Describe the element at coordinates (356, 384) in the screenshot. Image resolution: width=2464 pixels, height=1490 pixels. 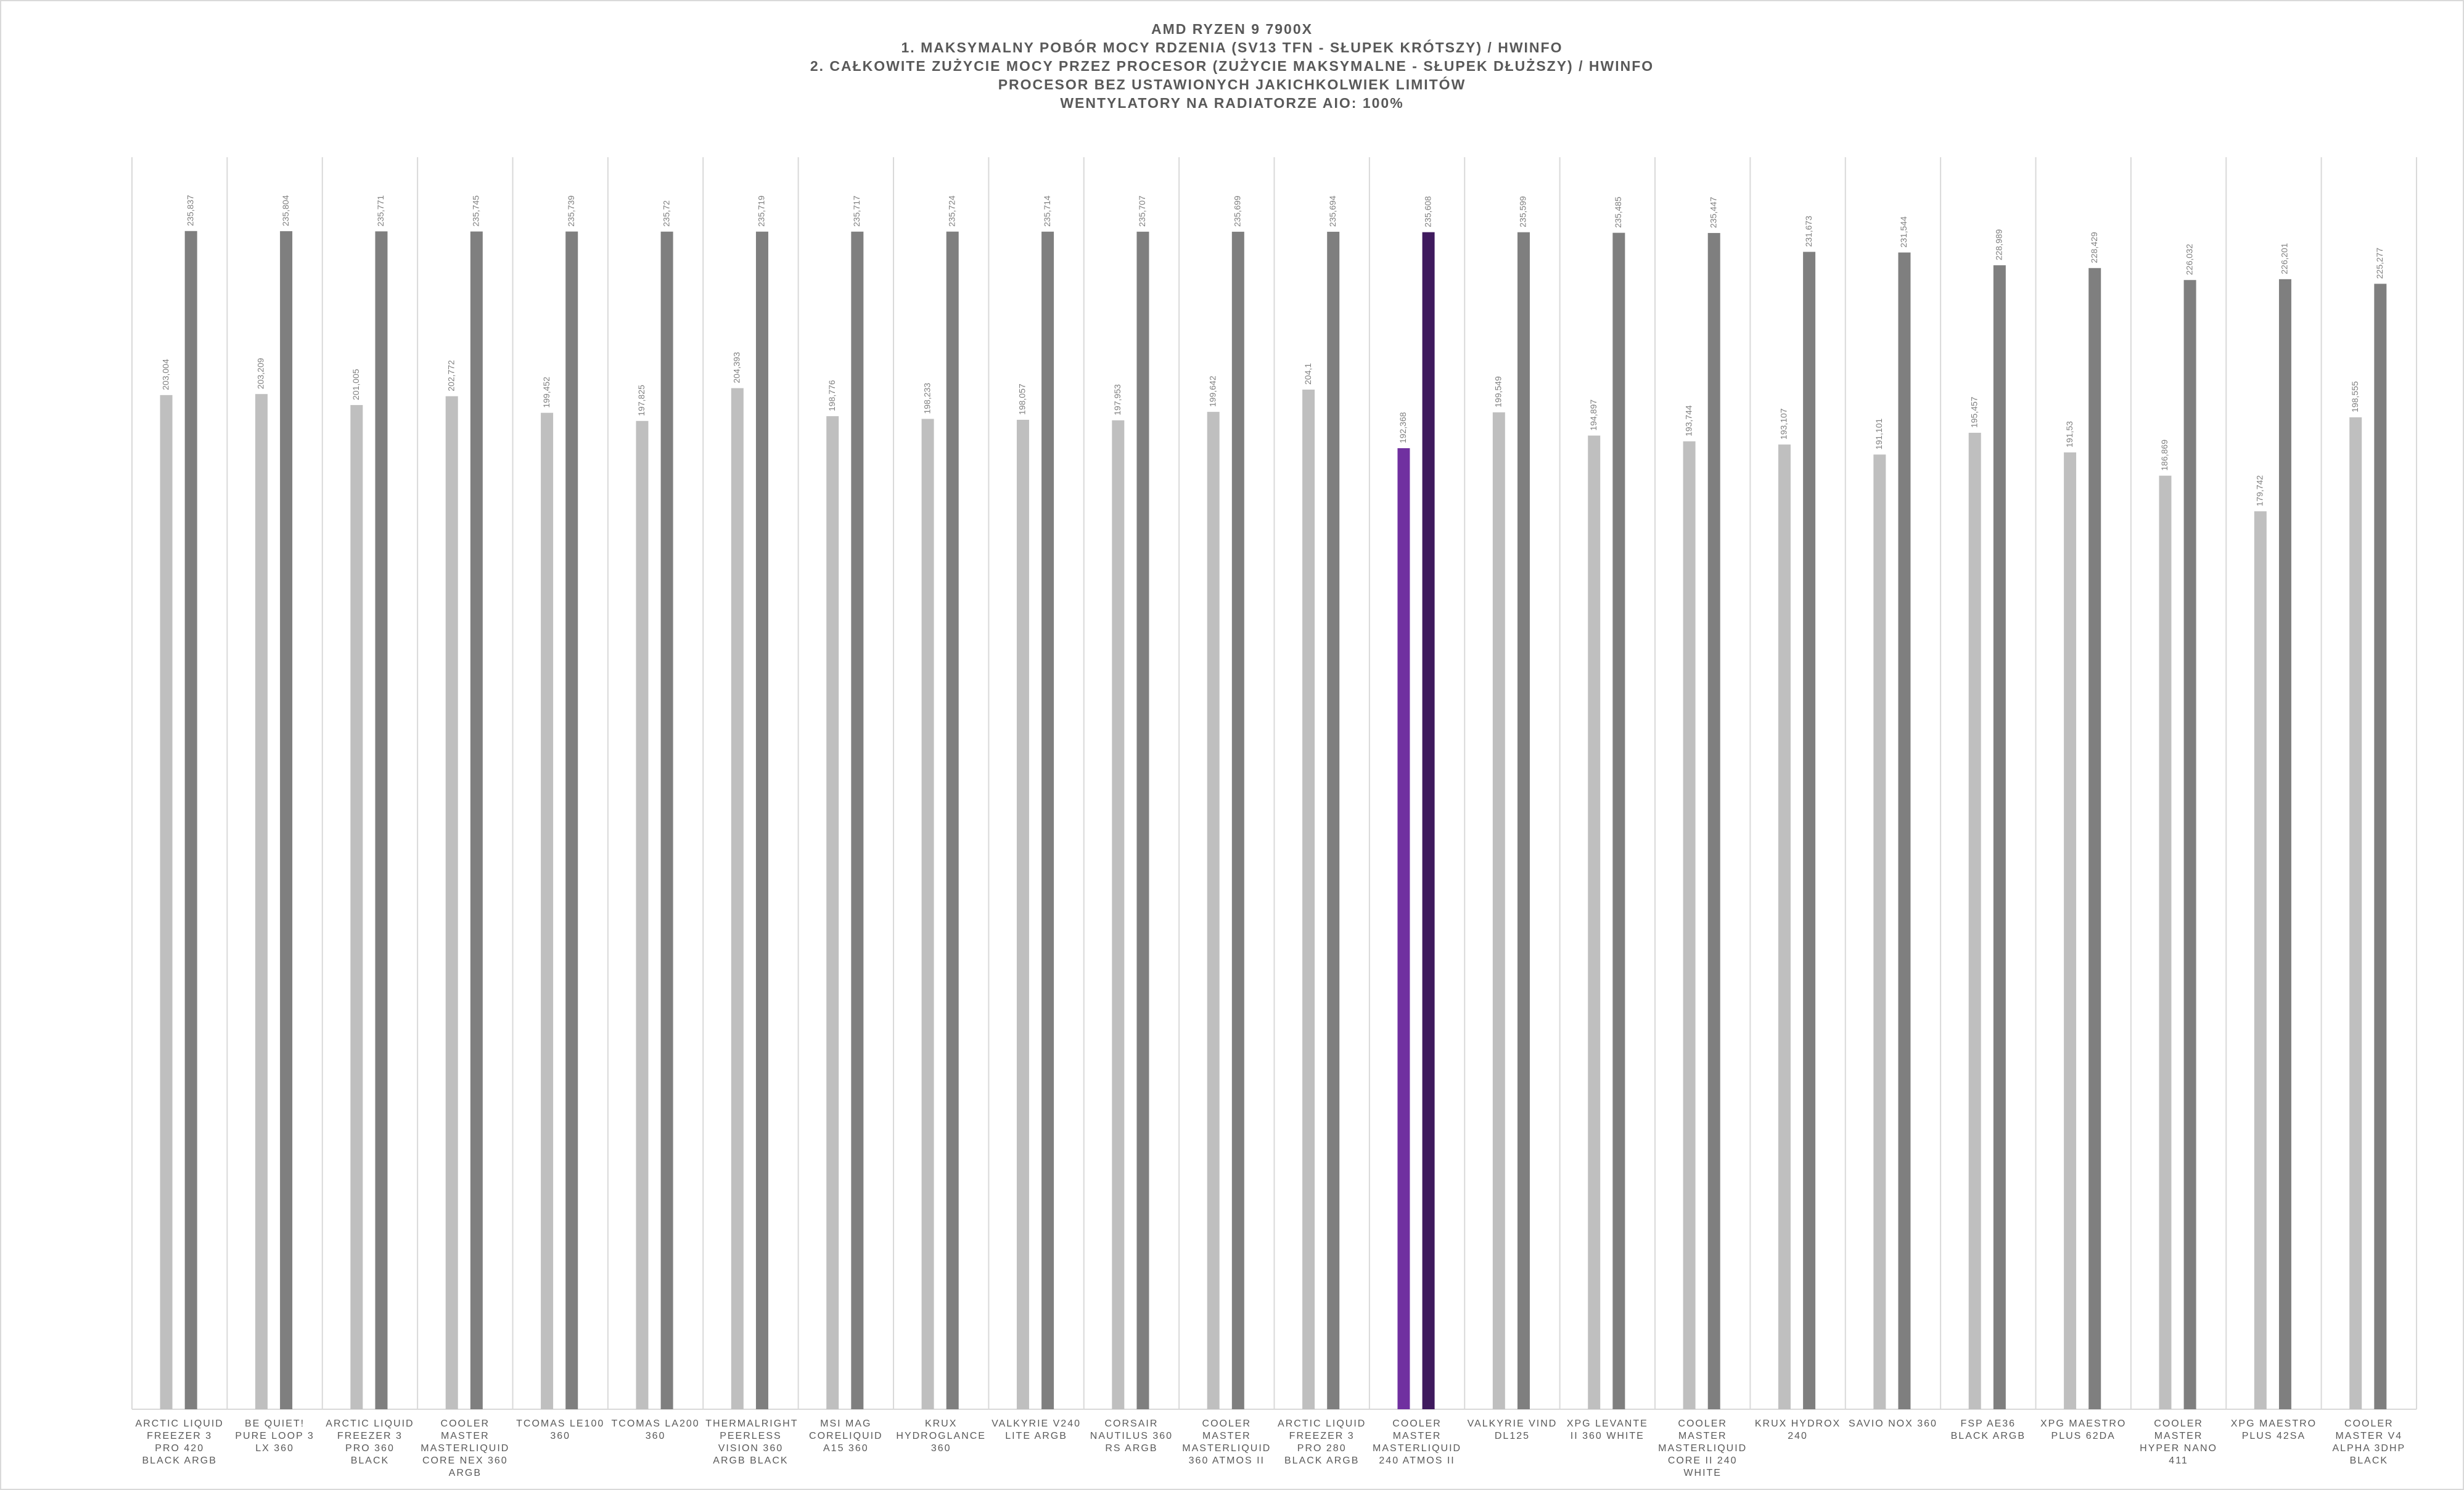
I see `value-label: 201,005` at that location.